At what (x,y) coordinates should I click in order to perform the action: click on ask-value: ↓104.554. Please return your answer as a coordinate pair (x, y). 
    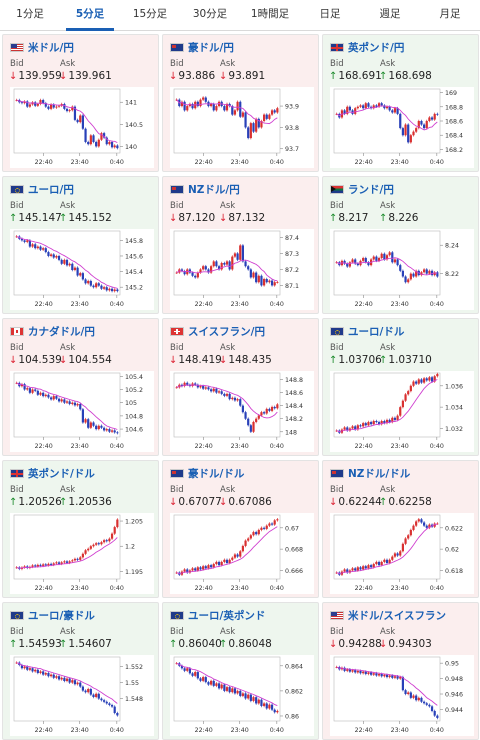
    Looking at the image, I should click on (85, 360).